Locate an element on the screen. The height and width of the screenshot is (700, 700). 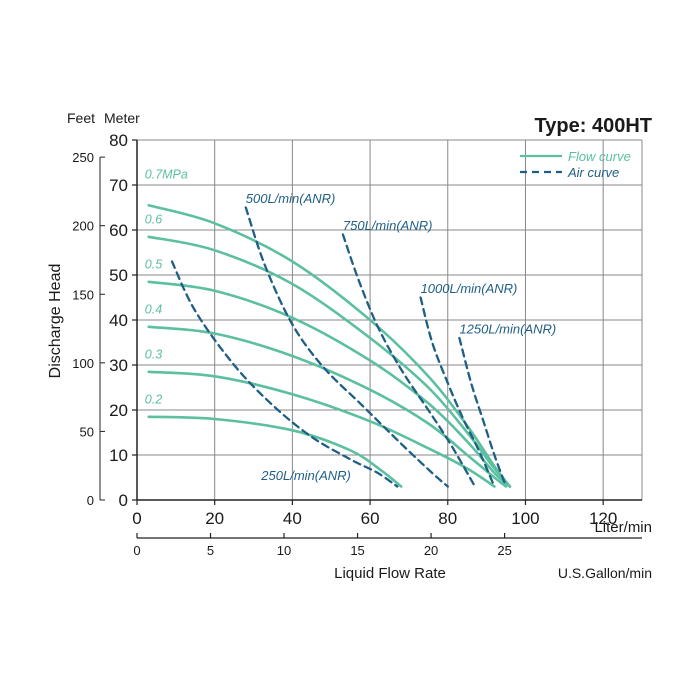
feet-tick-label: 50 is located at coordinates (87, 431).